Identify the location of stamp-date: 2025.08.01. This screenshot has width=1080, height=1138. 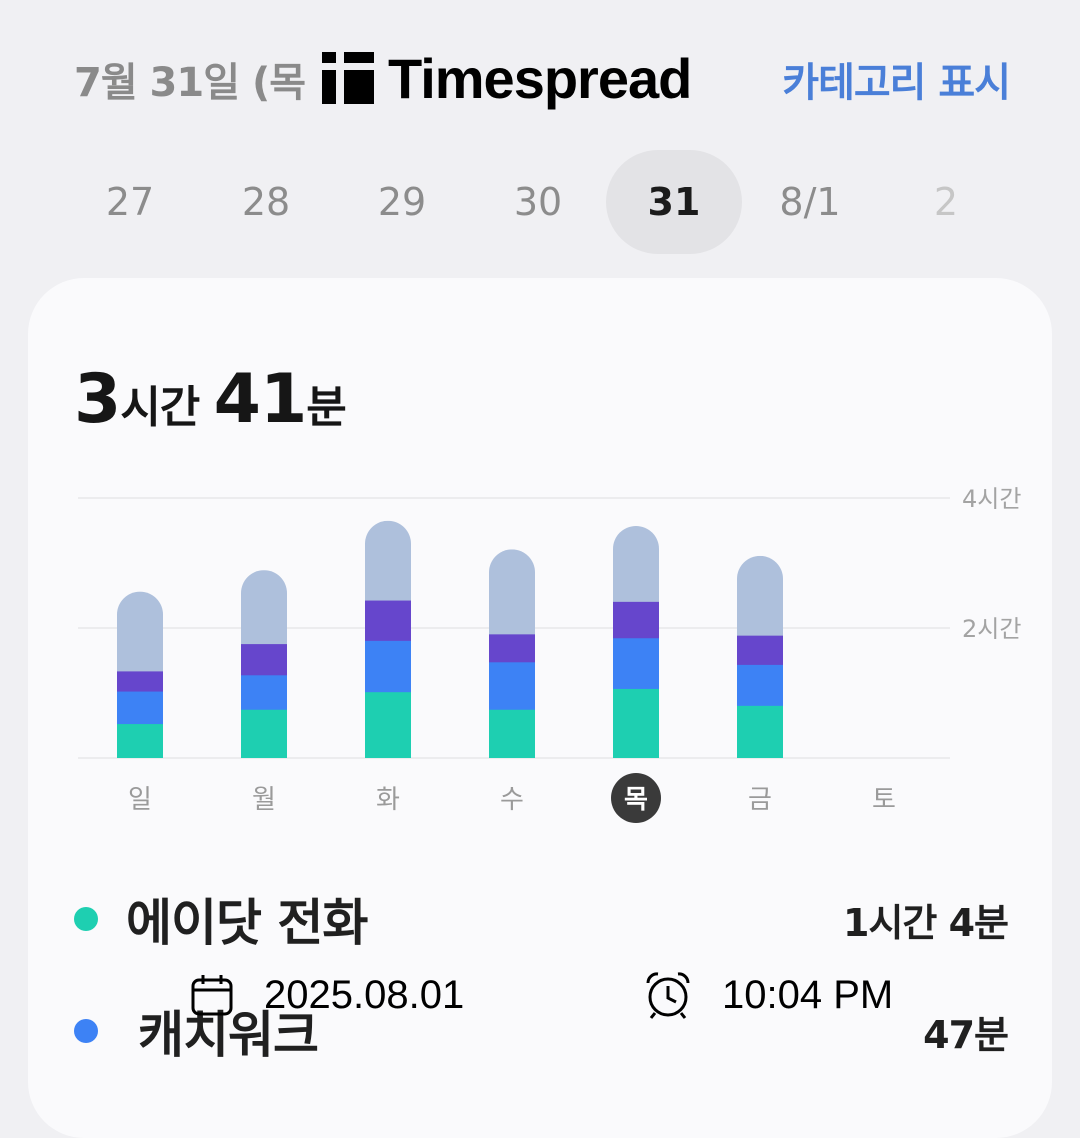
(364, 994).